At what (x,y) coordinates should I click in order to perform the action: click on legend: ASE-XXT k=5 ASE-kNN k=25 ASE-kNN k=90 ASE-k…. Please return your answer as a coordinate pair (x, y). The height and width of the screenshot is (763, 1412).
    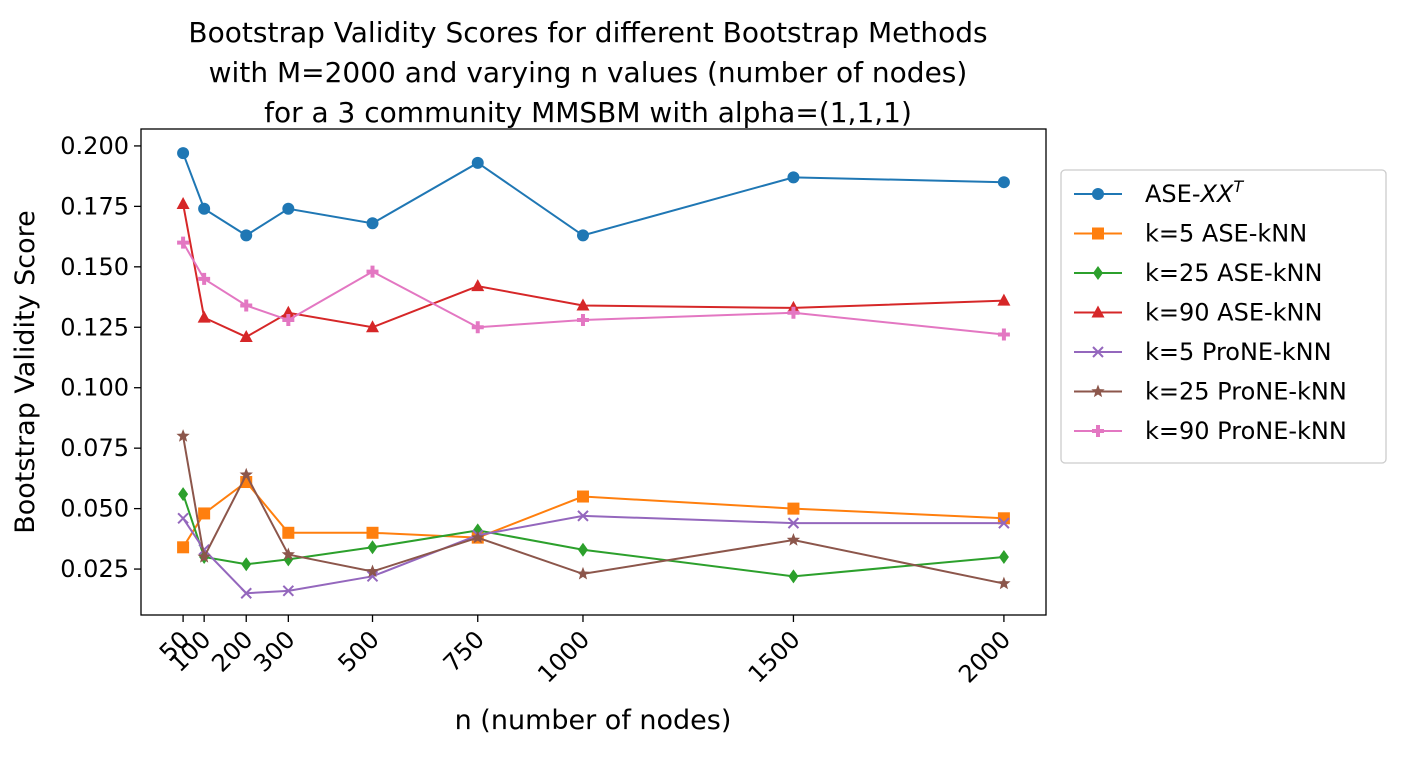
    Looking at the image, I should click on (1223, 316).